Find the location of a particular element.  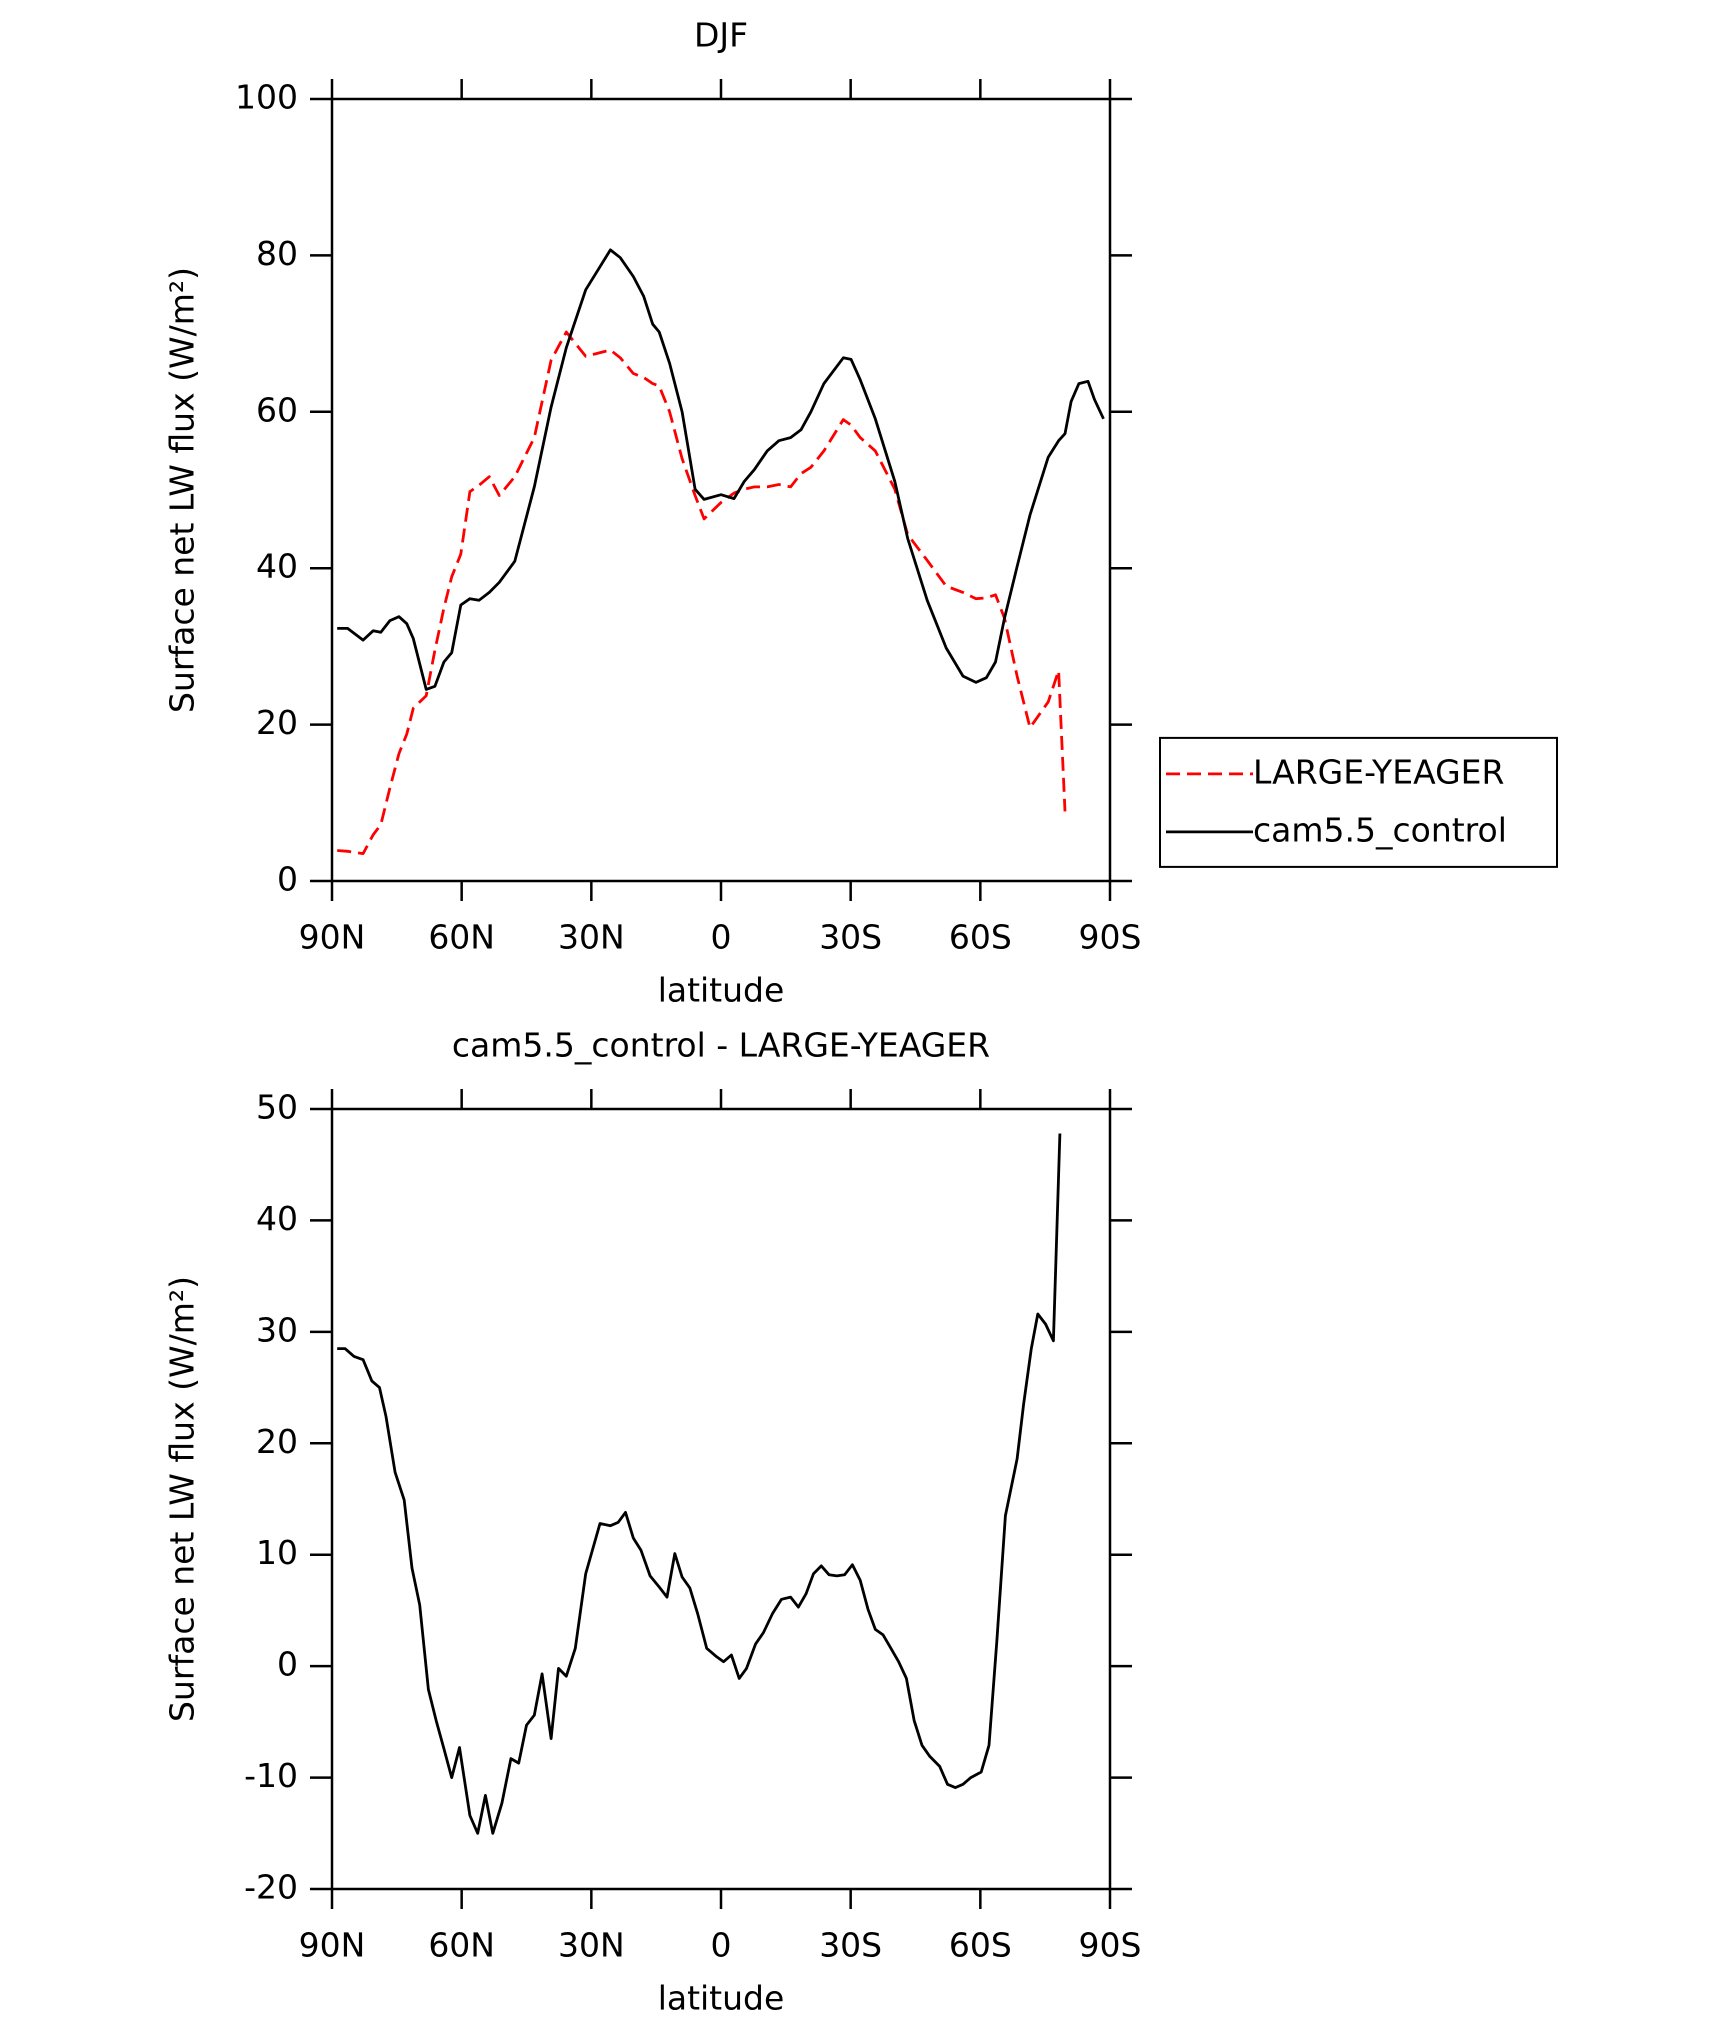

legend-label: cam5.5_control is located at coordinates (1380, 829).